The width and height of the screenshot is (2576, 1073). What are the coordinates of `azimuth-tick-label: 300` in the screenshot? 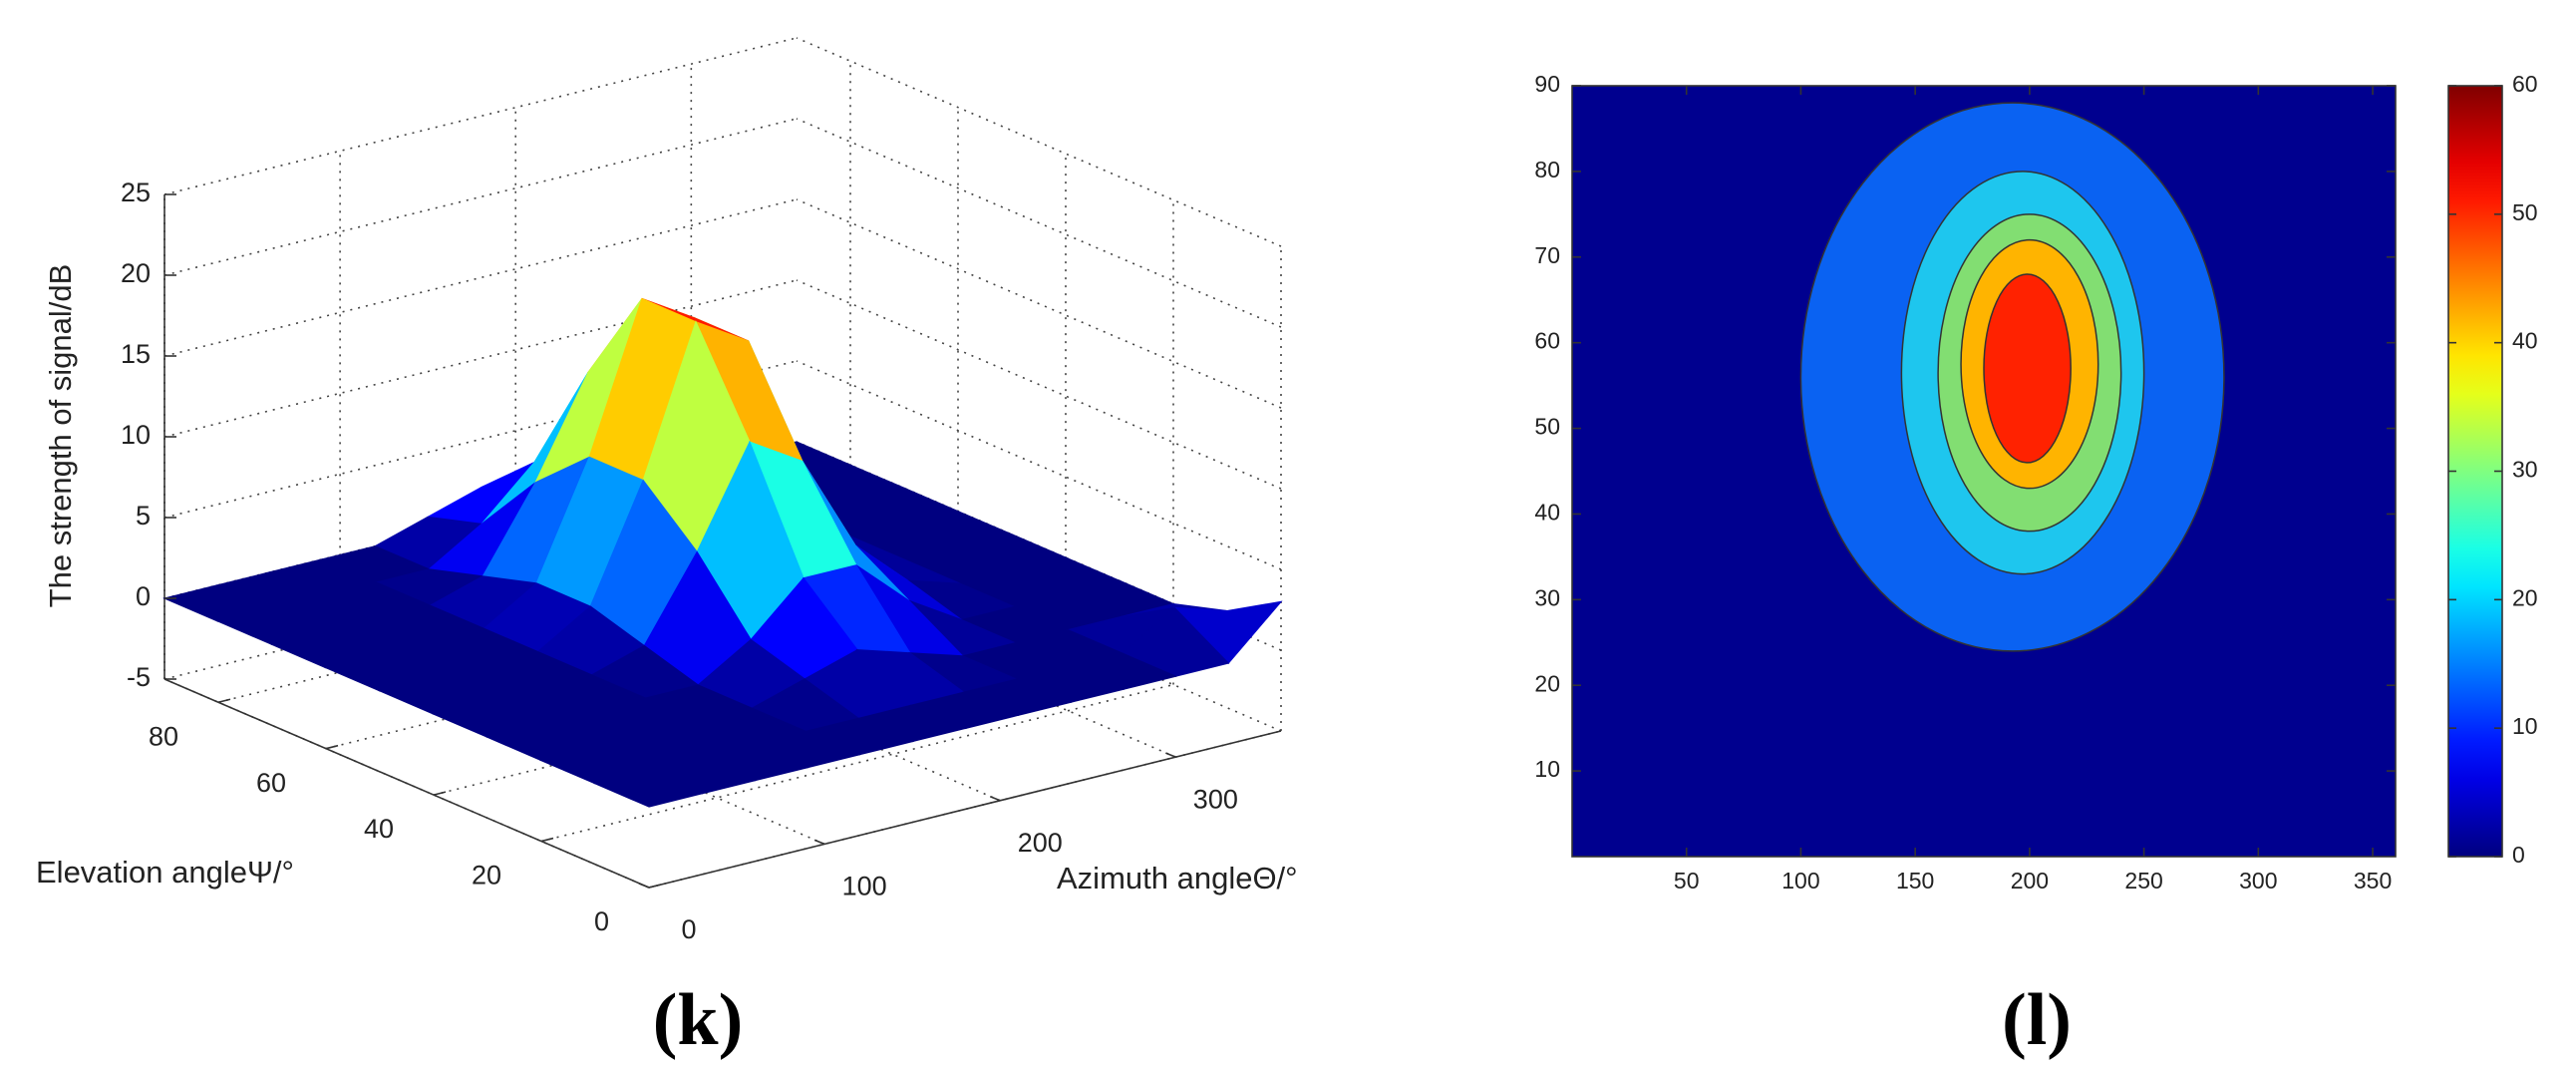 It's located at (1215, 799).